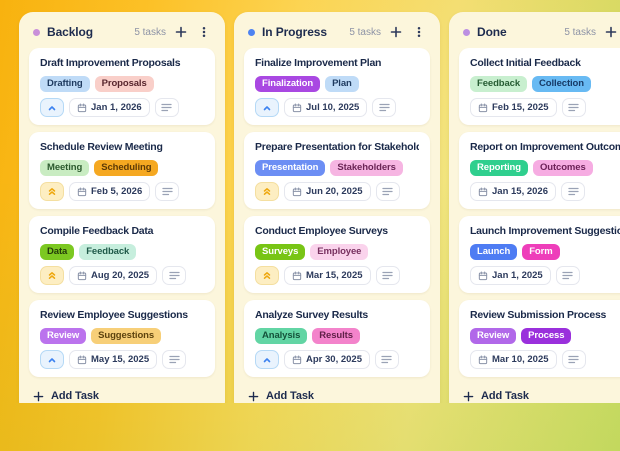 The image size is (620, 451). I want to click on tag-chip: Stakeholders, so click(366, 168).